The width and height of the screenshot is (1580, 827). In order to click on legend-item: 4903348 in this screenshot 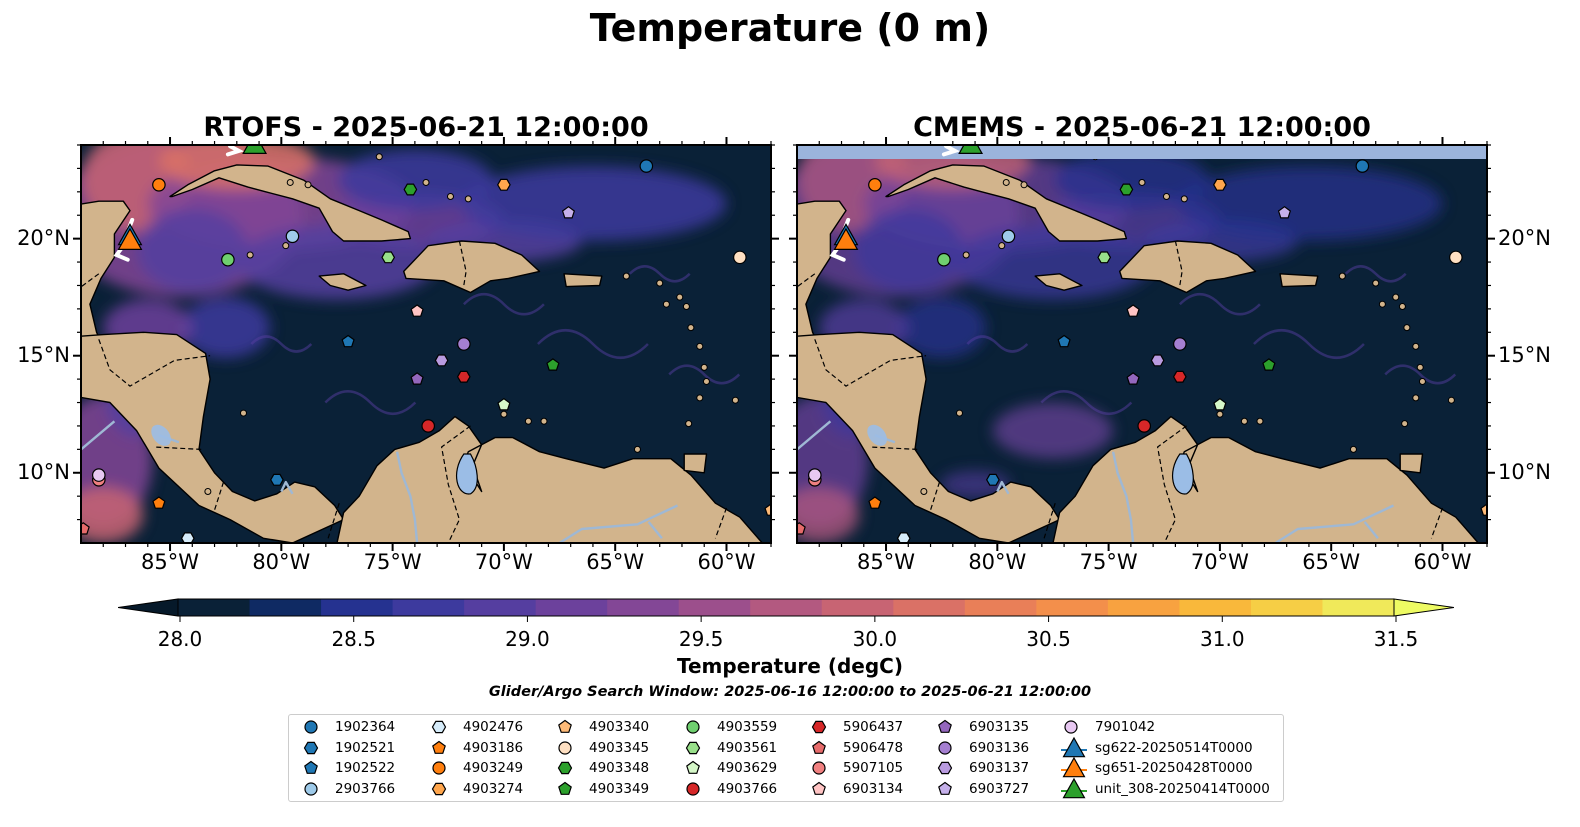, I will do `click(602, 768)`.